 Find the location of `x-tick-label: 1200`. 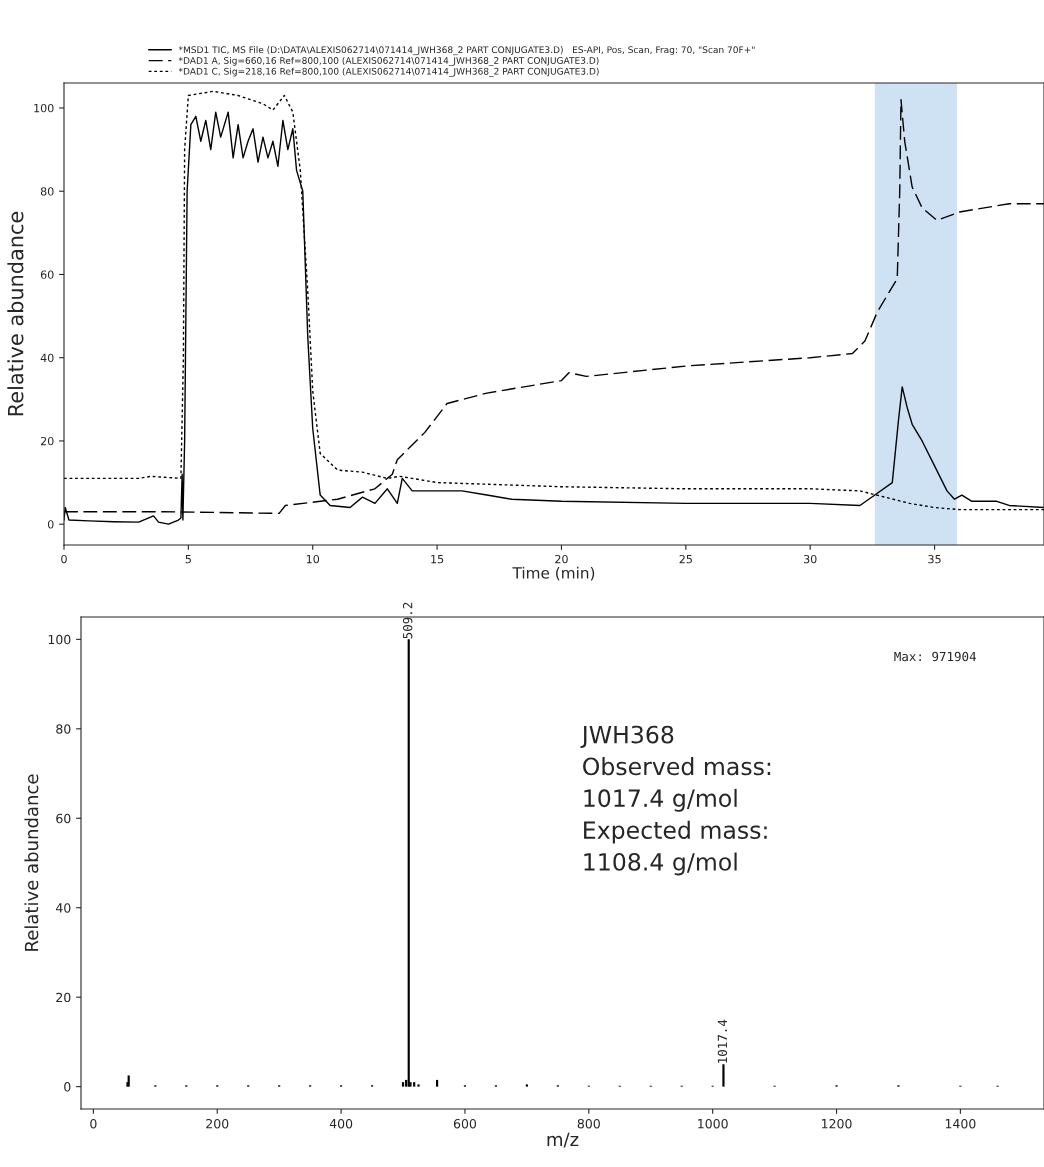

x-tick-label: 1200 is located at coordinates (837, 1123).